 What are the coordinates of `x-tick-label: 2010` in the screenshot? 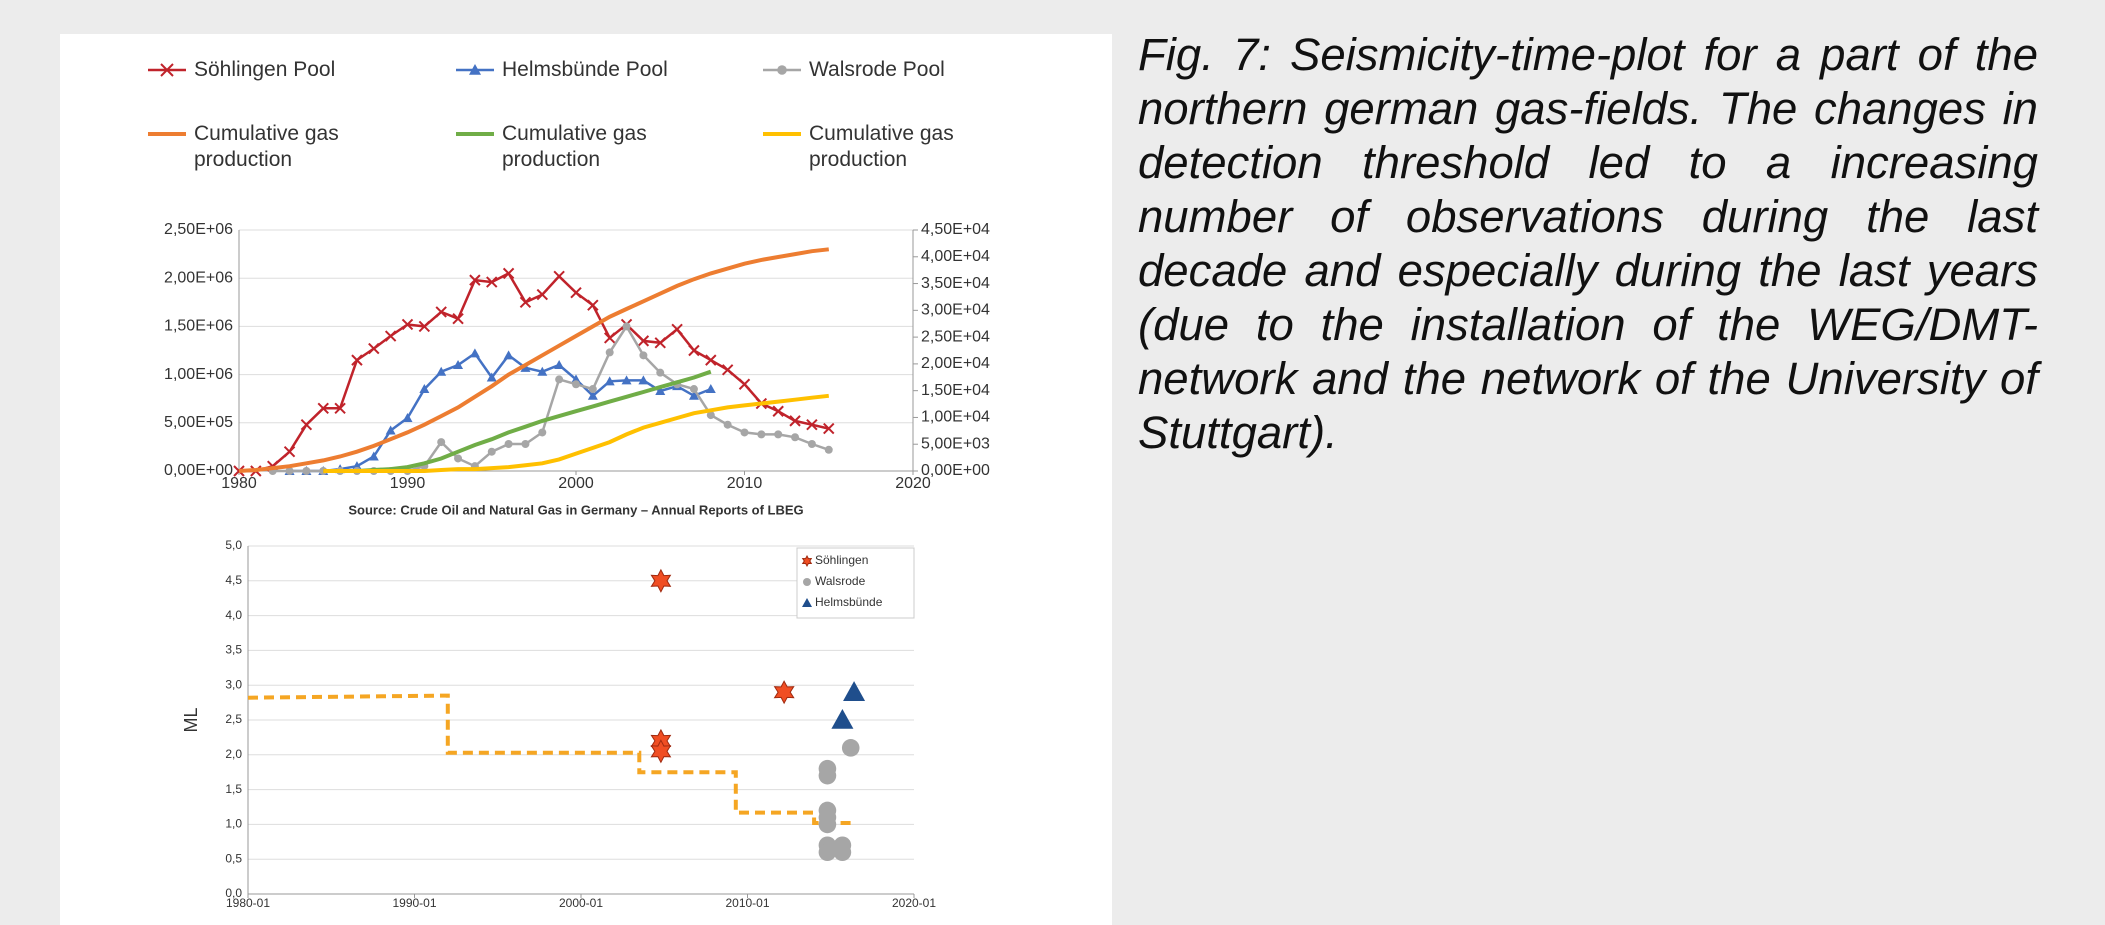 It's located at (745, 483).